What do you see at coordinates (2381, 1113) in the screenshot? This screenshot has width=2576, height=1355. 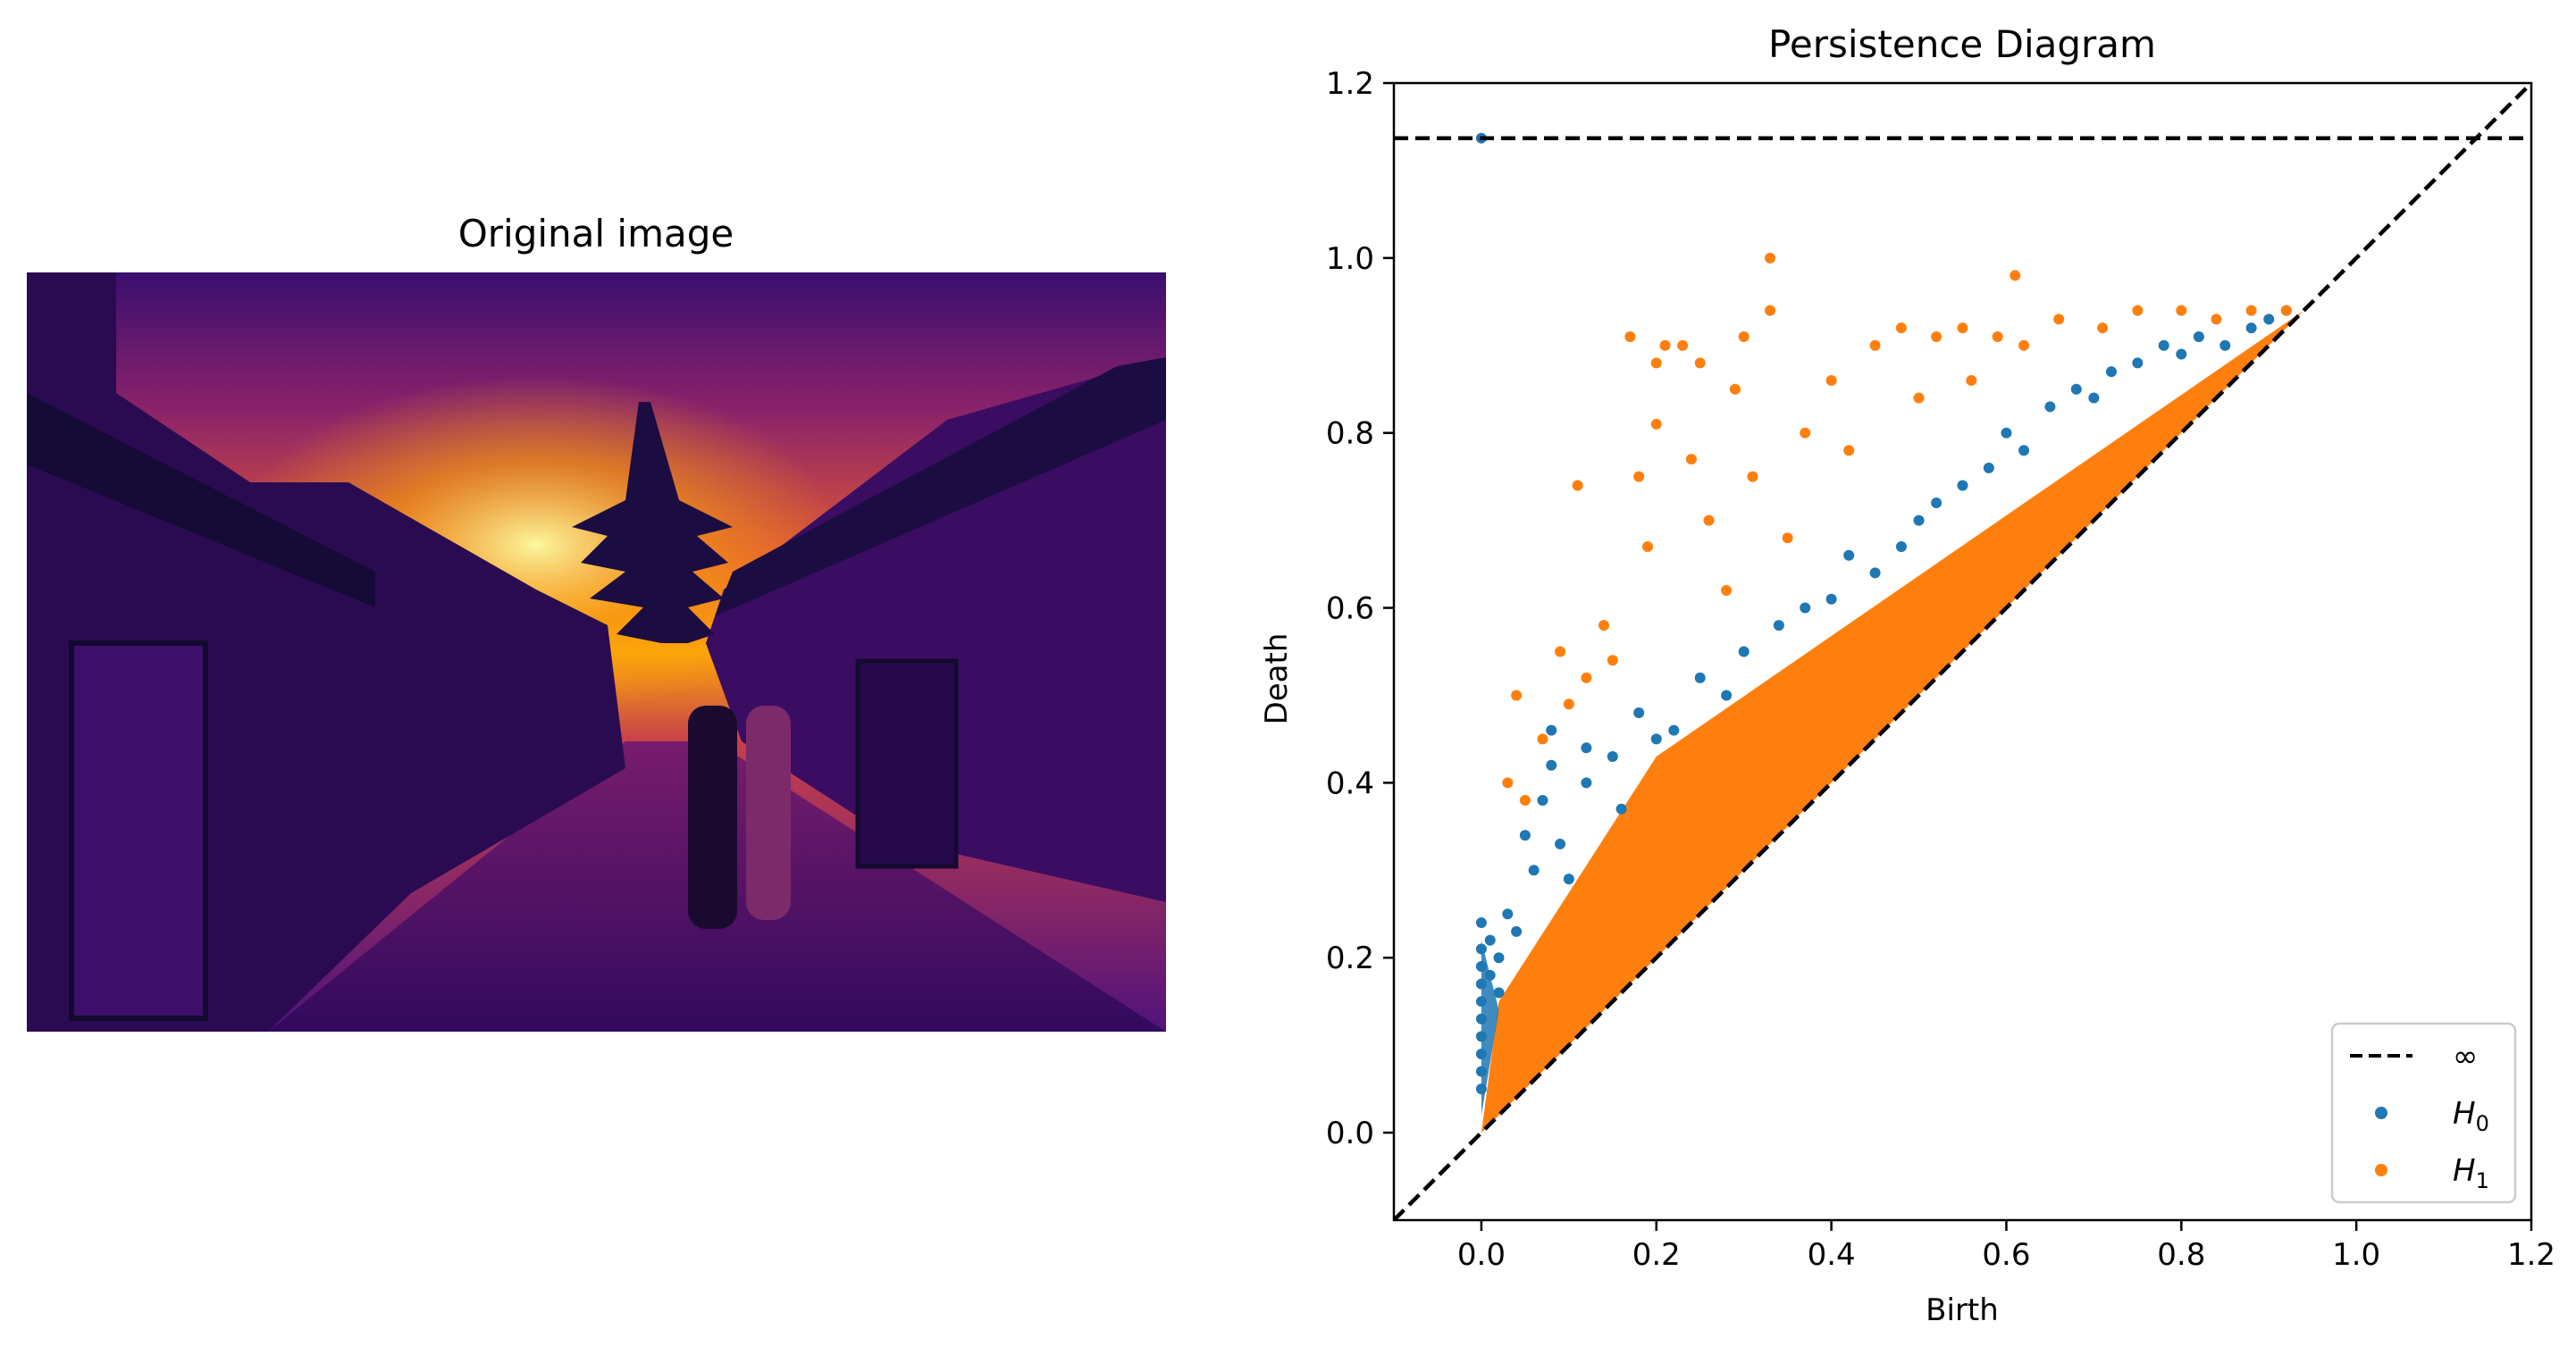 I see `legend-h0-swatch` at bounding box center [2381, 1113].